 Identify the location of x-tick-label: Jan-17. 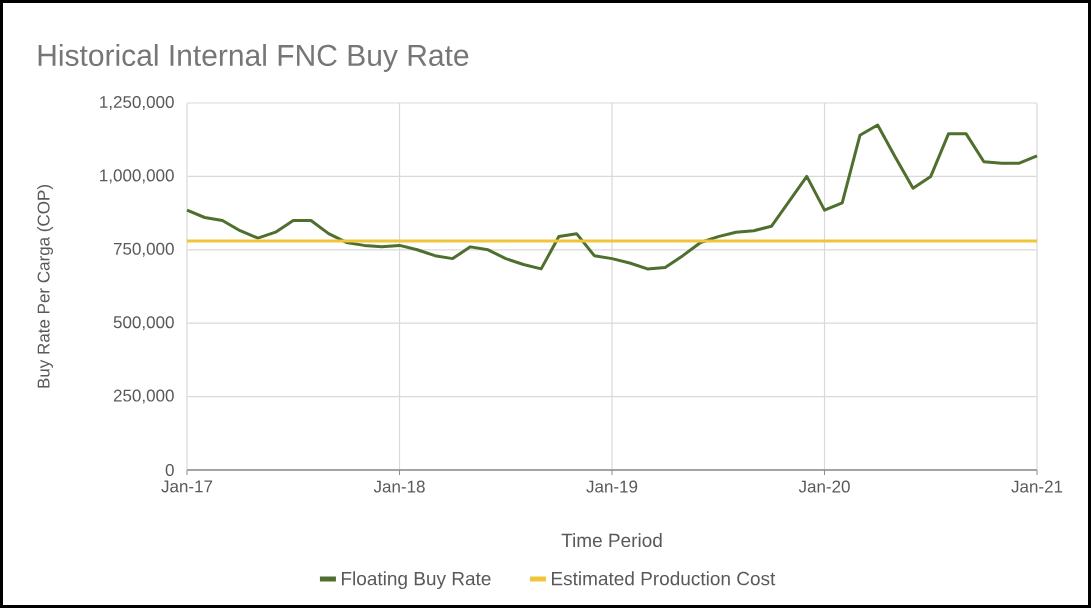
(187, 486).